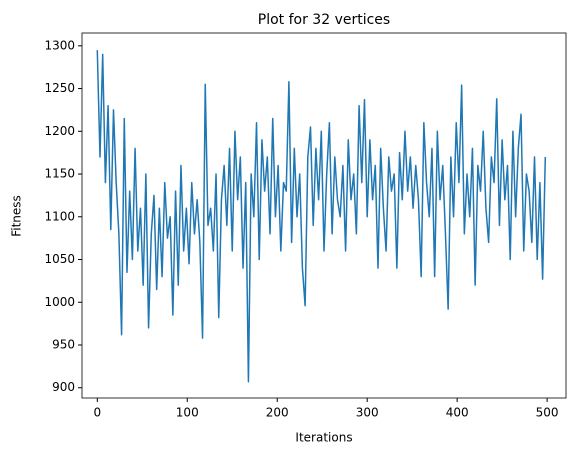 This screenshot has width=580, height=455. I want to click on y-tick-label: 1250, so click(59, 88).